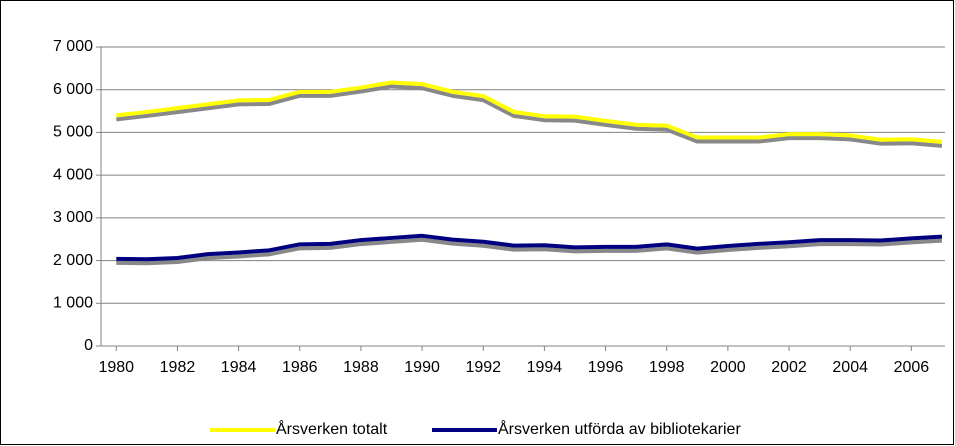 Image resolution: width=955 pixels, height=446 pixels. What do you see at coordinates (178, 367) in the screenshot?
I see `x-tick-label: 1982` at bounding box center [178, 367].